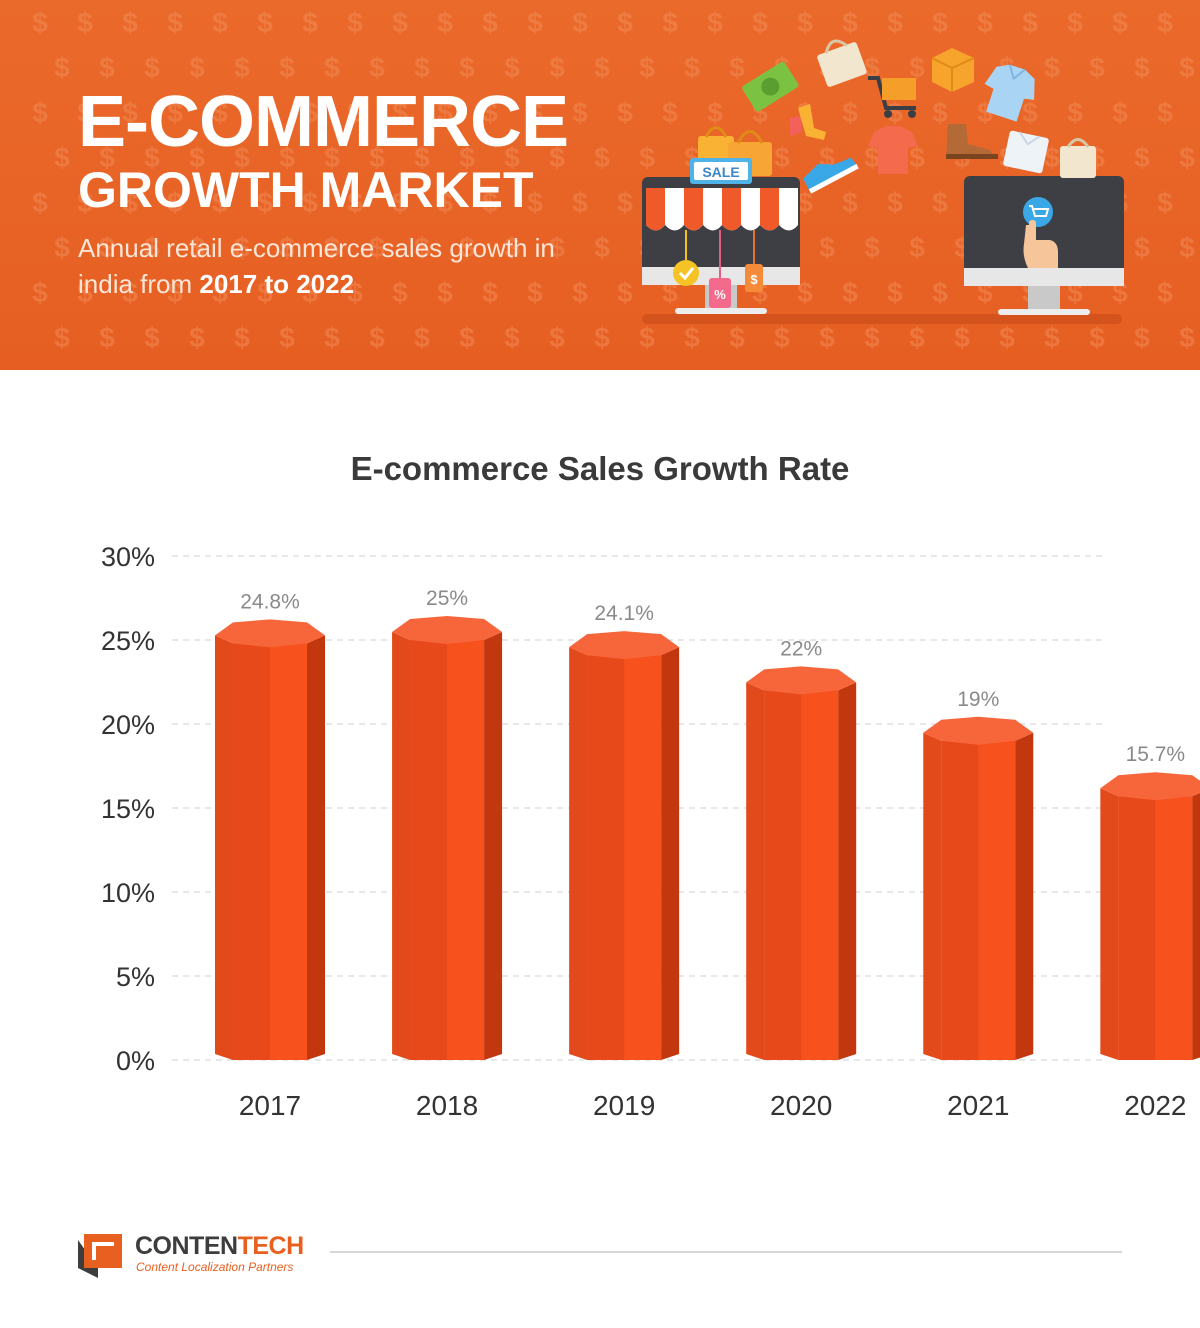 The width and height of the screenshot is (1200, 1328). What do you see at coordinates (128, 557) in the screenshot?
I see `y-tick-label: 30%` at bounding box center [128, 557].